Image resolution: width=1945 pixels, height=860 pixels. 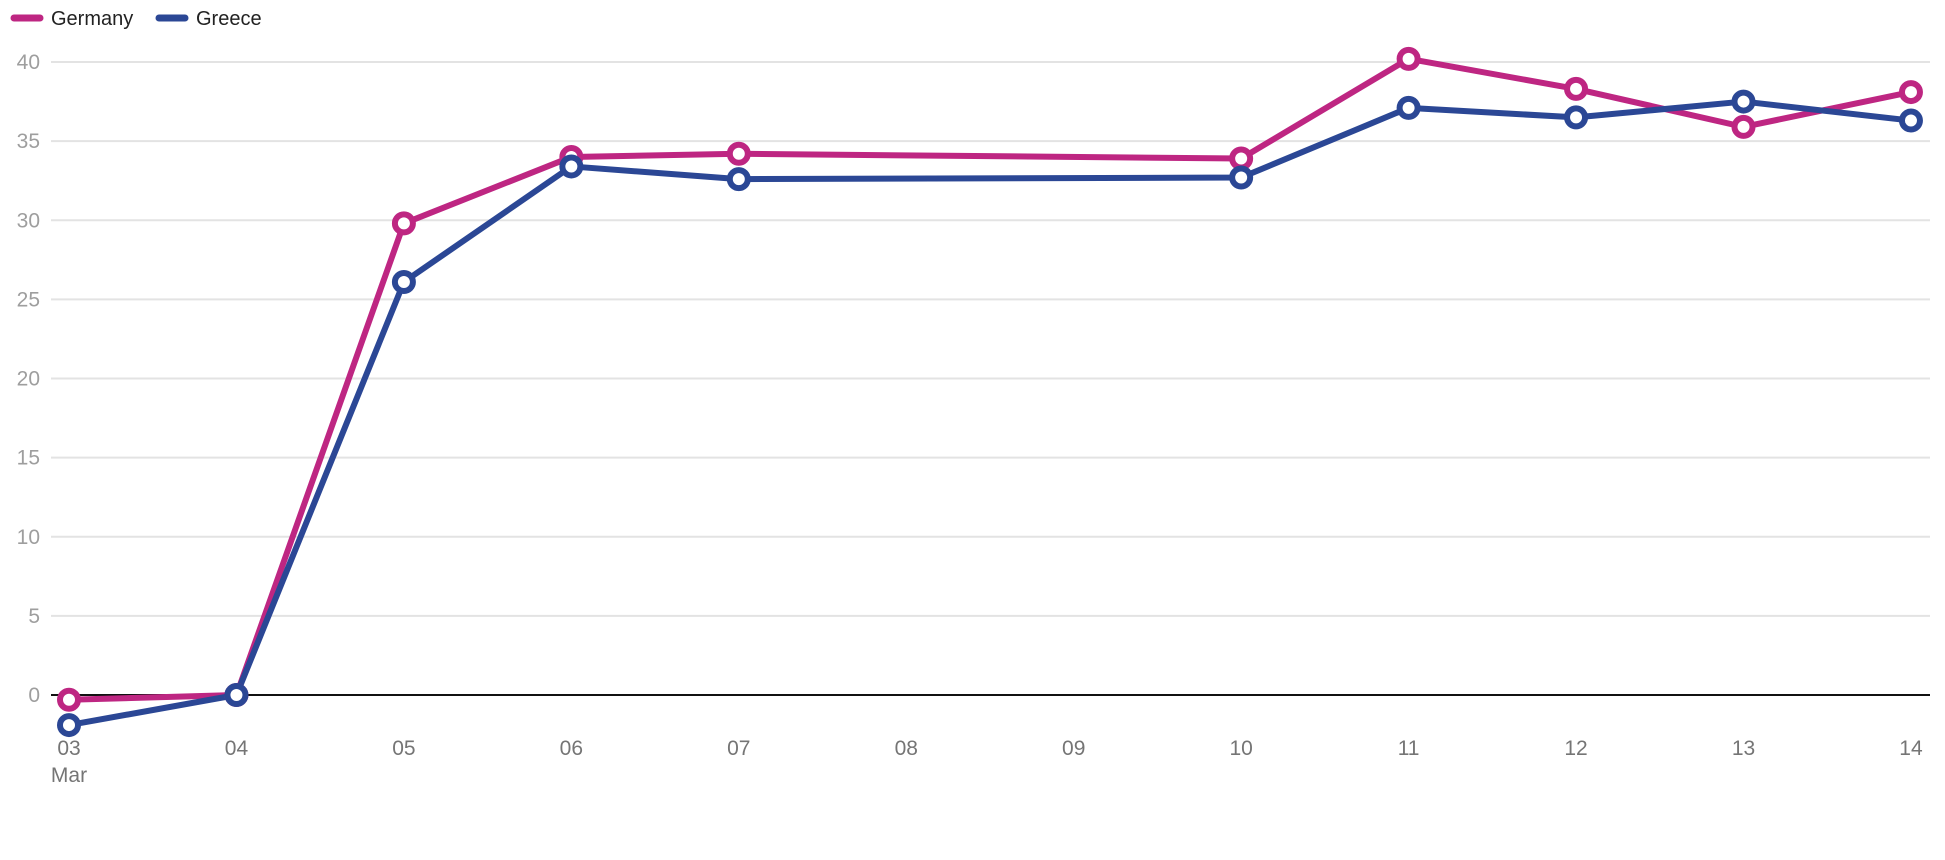 What do you see at coordinates (68, 748) in the screenshot?
I see `x-tick-label: 03` at bounding box center [68, 748].